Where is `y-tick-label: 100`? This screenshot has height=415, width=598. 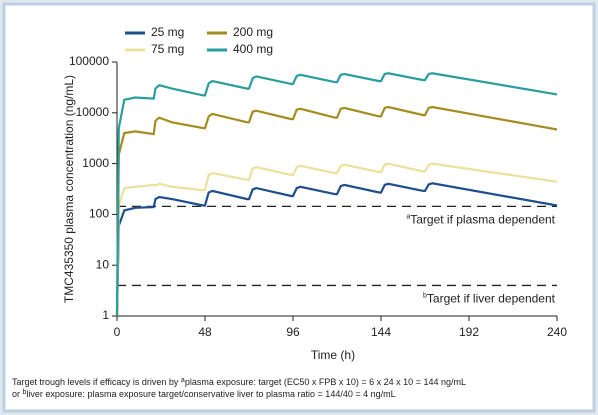
y-tick-label: 100 is located at coordinates (99, 214).